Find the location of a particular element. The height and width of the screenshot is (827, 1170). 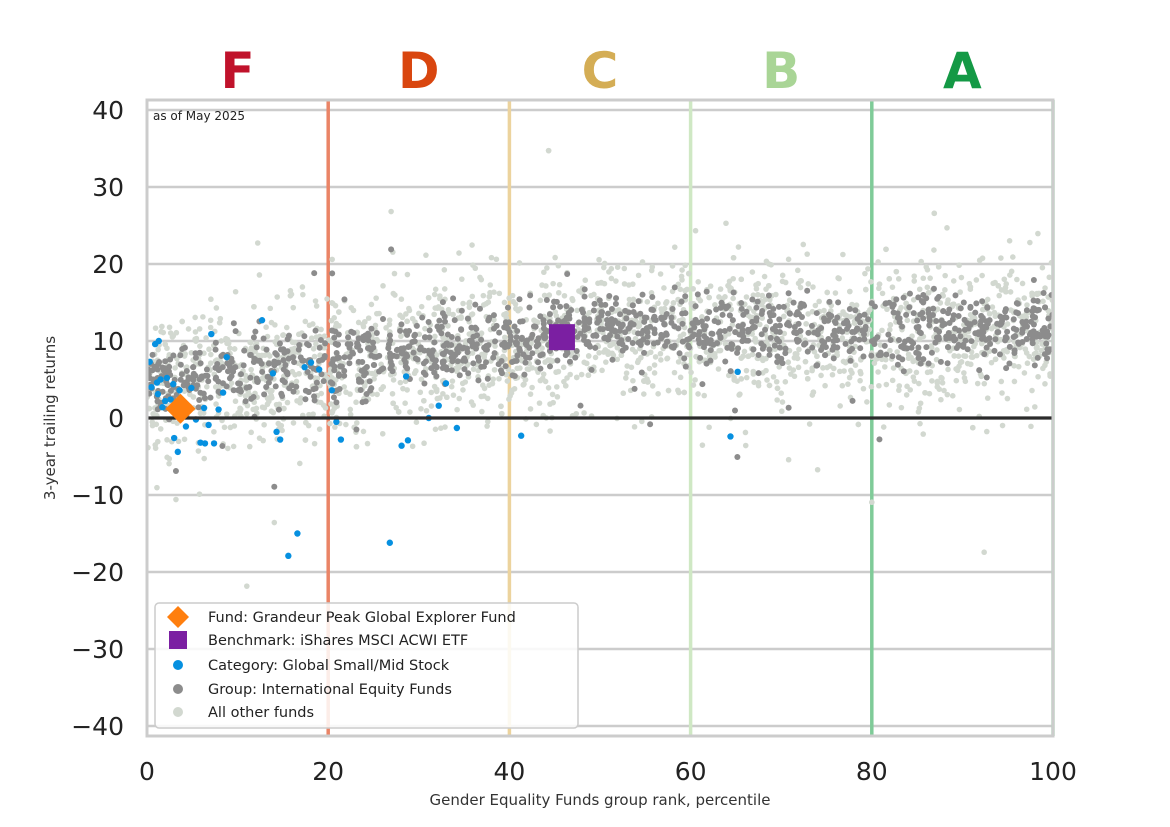

legend-marker-dot is located at coordinates (178, 689).